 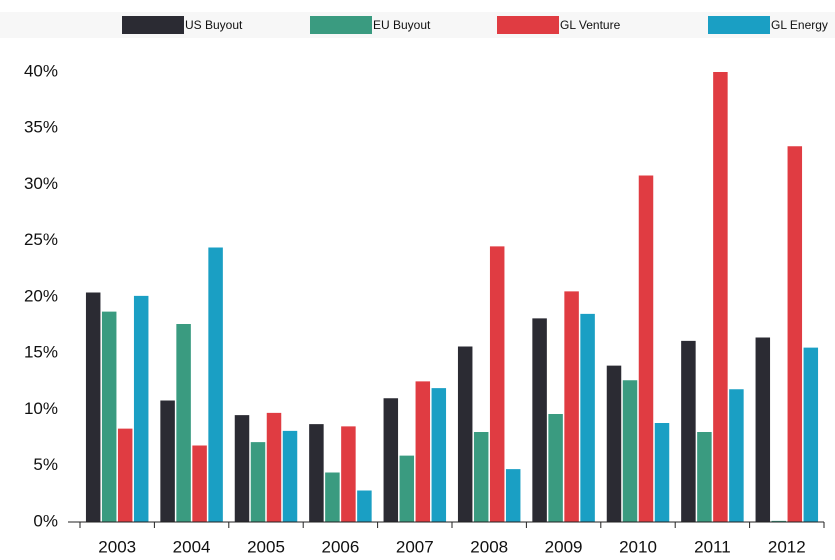 What do you see at coordinates (41, 183) in the screenshot?
I see `y-tick-label: 30%` at bounding box center [41, 183].